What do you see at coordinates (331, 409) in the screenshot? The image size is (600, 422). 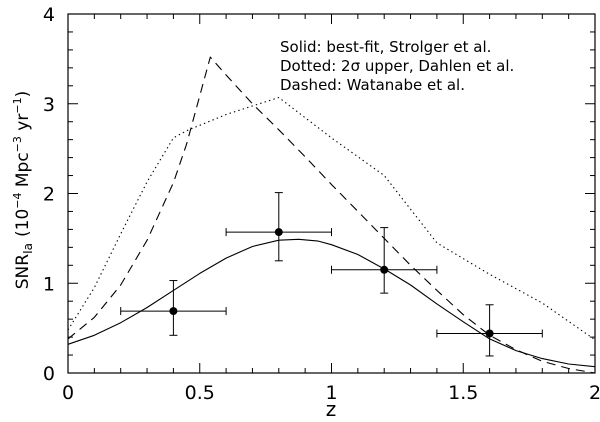 I see `x-axis-title: z` at bounding box center [331, 409].